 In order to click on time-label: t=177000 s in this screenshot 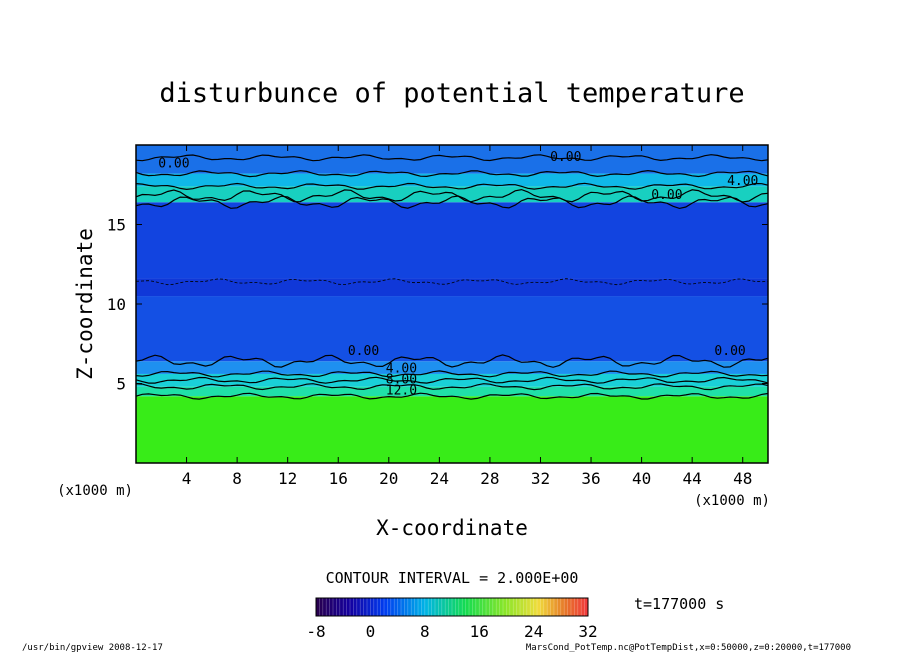, I will do `click(679, 604)`.